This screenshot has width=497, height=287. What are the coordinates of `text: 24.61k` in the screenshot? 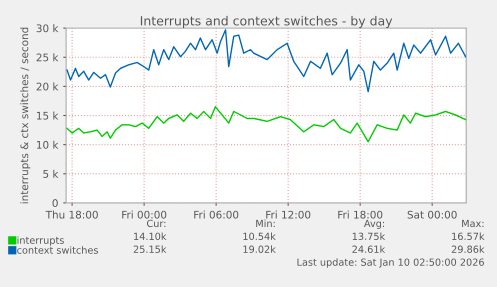 It's located at (369, 249).